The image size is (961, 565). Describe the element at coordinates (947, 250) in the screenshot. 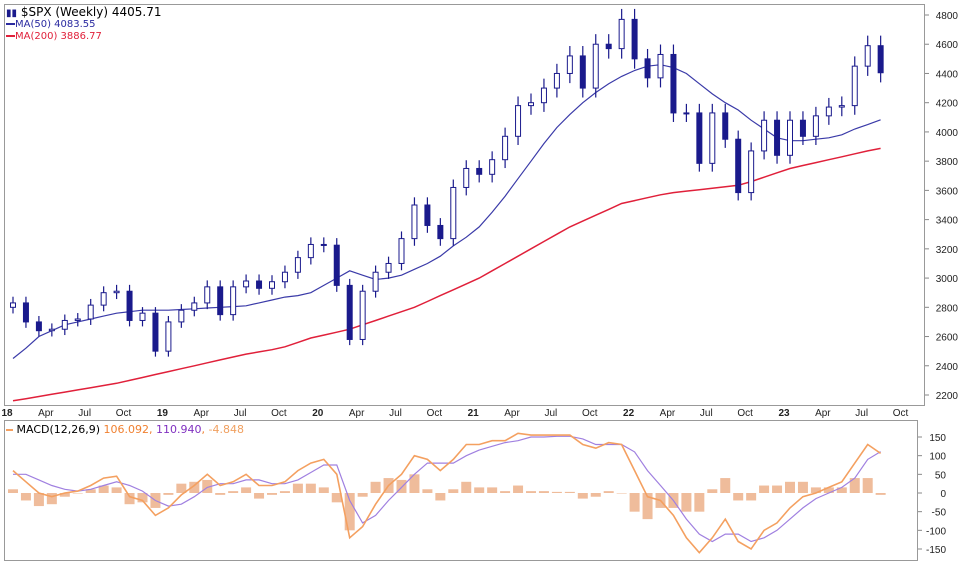

I see `price-ytick-label: 3200` at that location.